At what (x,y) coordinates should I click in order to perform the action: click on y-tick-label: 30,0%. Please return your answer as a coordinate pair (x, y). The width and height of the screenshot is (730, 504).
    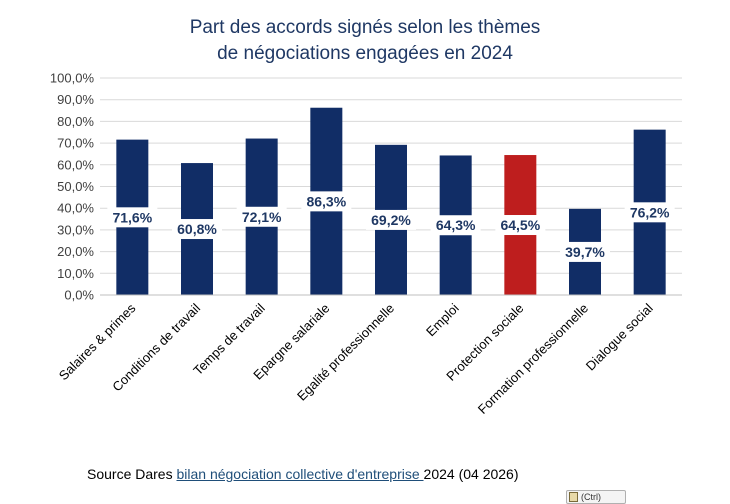
    Looking at the image, I should click on (75, 229).